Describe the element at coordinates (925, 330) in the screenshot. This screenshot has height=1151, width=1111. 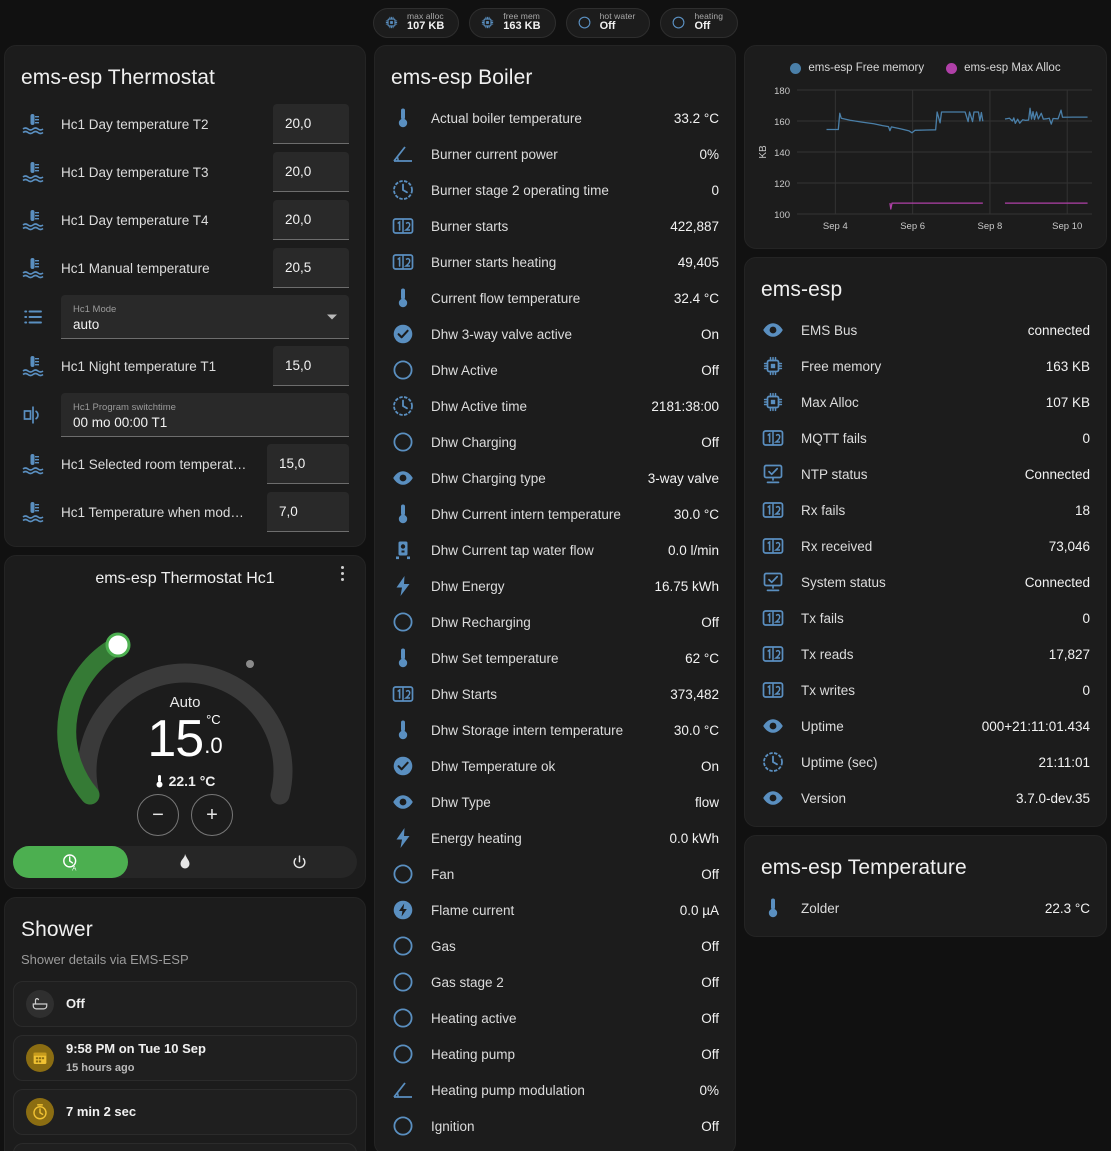
I see `status-entity-row: EMS Bus connected` at that location.